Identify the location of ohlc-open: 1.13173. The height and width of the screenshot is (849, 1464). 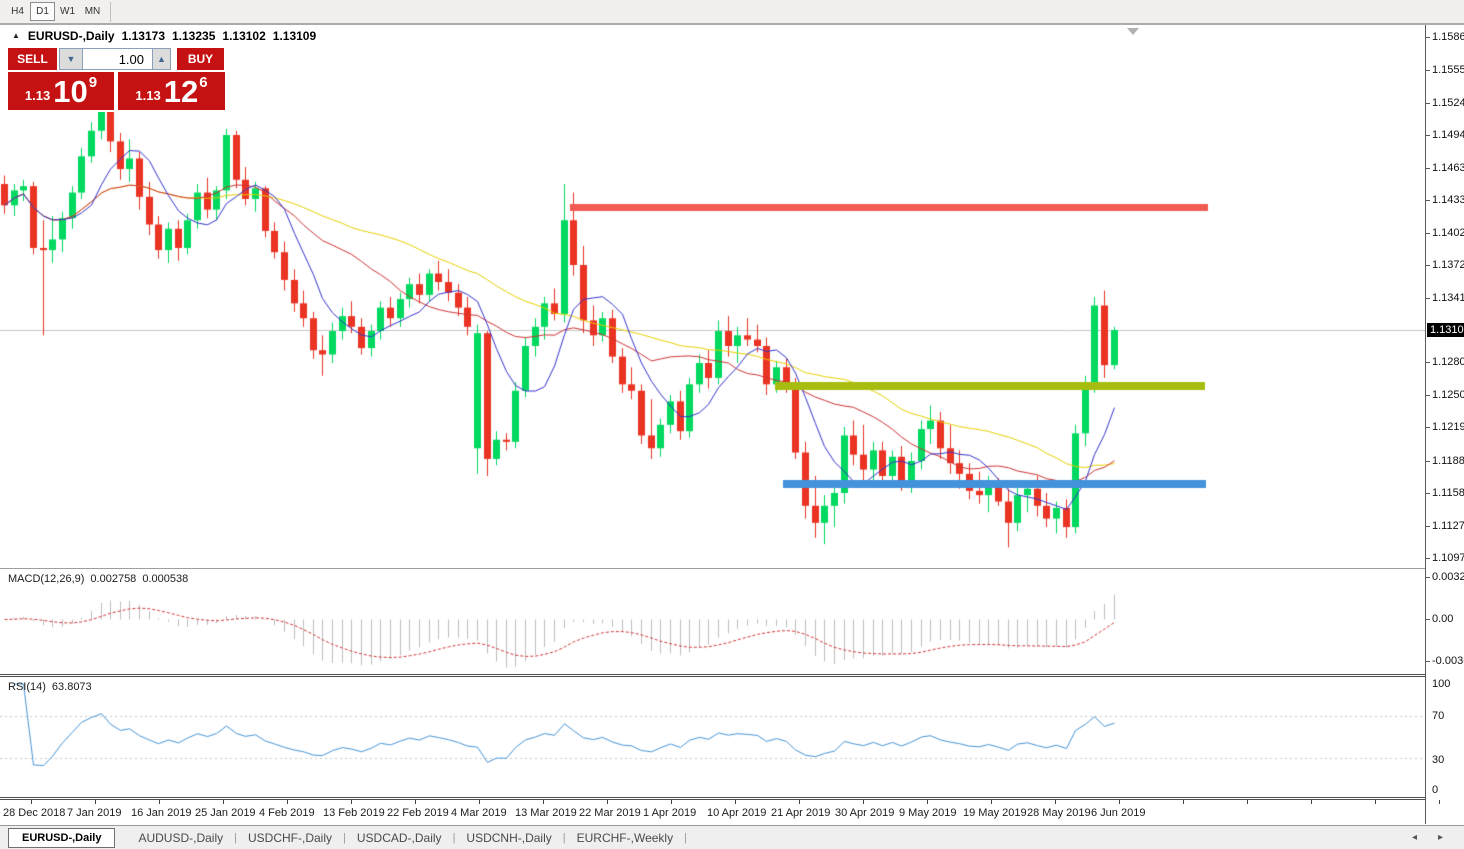
(143, 36).